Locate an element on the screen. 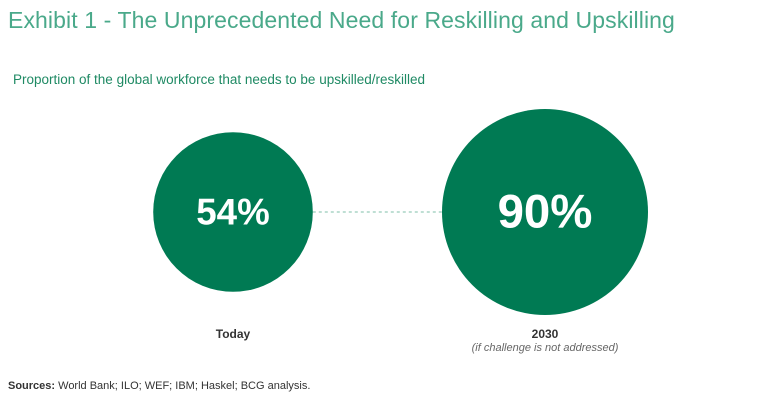 The width and height of the screenshot is (768, 413). bubble-value-2030: 90% is located at coordinates (545, 212).